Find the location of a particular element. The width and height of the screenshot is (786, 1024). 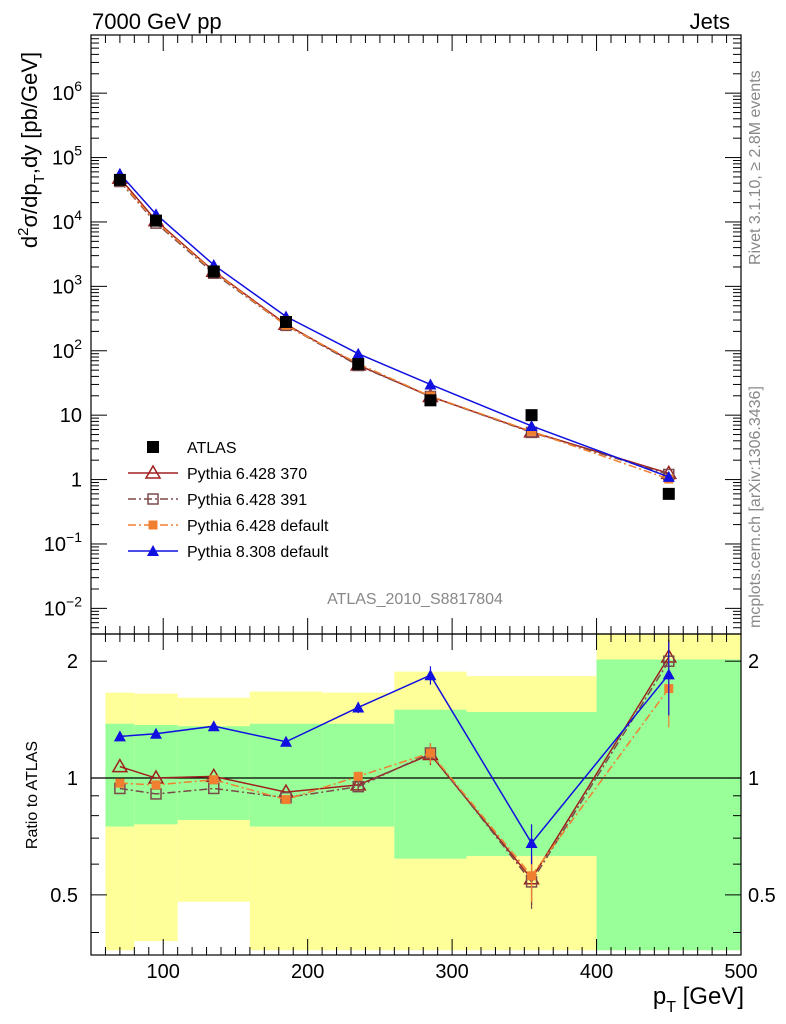

ratio-y-tick-label-r-1: 1 is located at coordinates (753, 779).